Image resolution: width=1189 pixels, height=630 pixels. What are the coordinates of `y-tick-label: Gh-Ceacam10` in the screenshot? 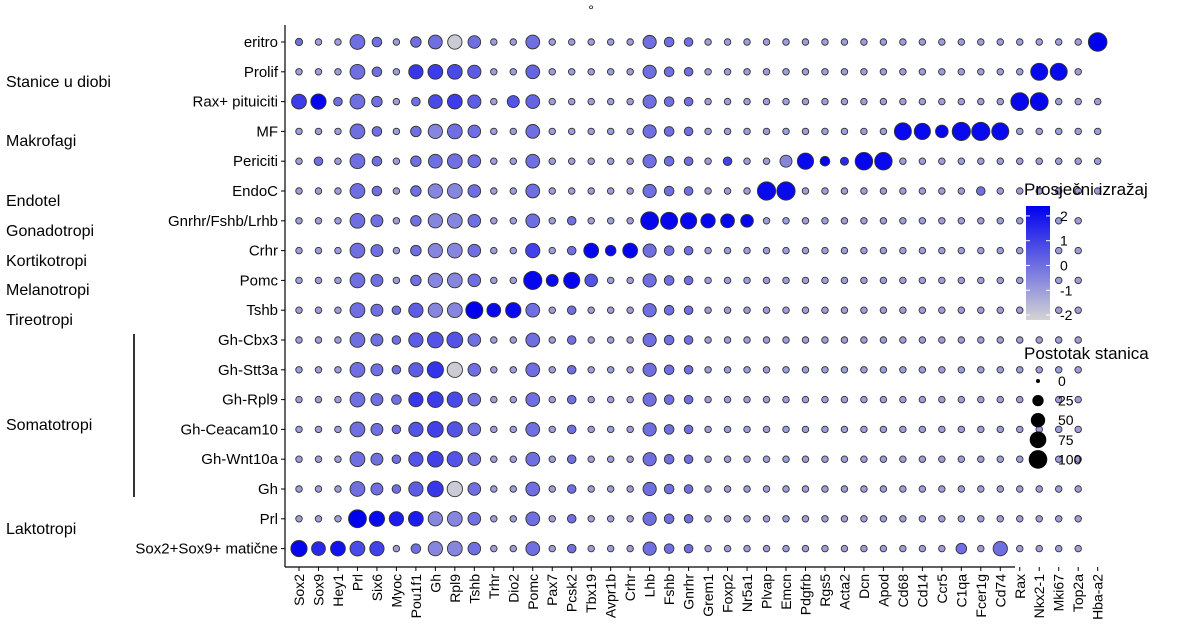 It's located at (229, 429).